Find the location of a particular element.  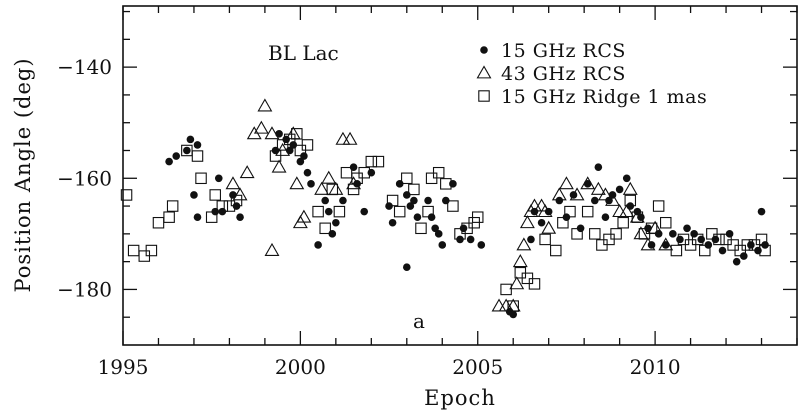

source-annotation: BL Lac is located at coordinates (303, 53).